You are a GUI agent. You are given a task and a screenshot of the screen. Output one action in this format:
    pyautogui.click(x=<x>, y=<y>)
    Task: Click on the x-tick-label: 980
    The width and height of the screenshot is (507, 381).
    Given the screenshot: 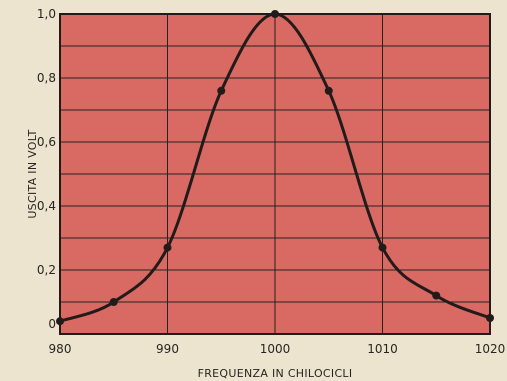 What is the action you would take?
    pyautogui.click(x=60, y=349)
    